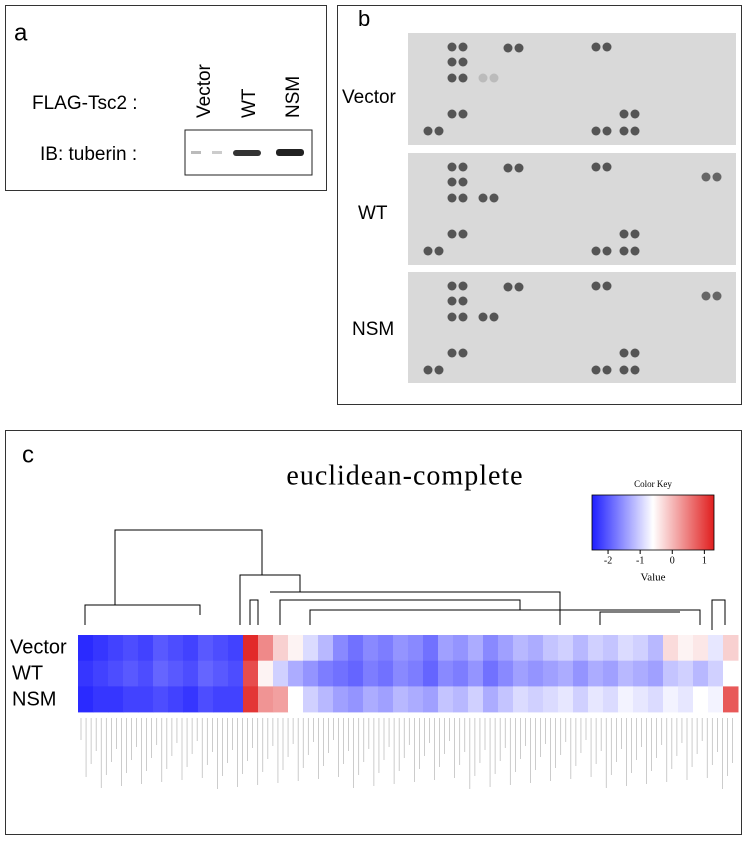 The height and width of the screenshot is (843, 747). I want to click on dendrogram, so click(405, 579).